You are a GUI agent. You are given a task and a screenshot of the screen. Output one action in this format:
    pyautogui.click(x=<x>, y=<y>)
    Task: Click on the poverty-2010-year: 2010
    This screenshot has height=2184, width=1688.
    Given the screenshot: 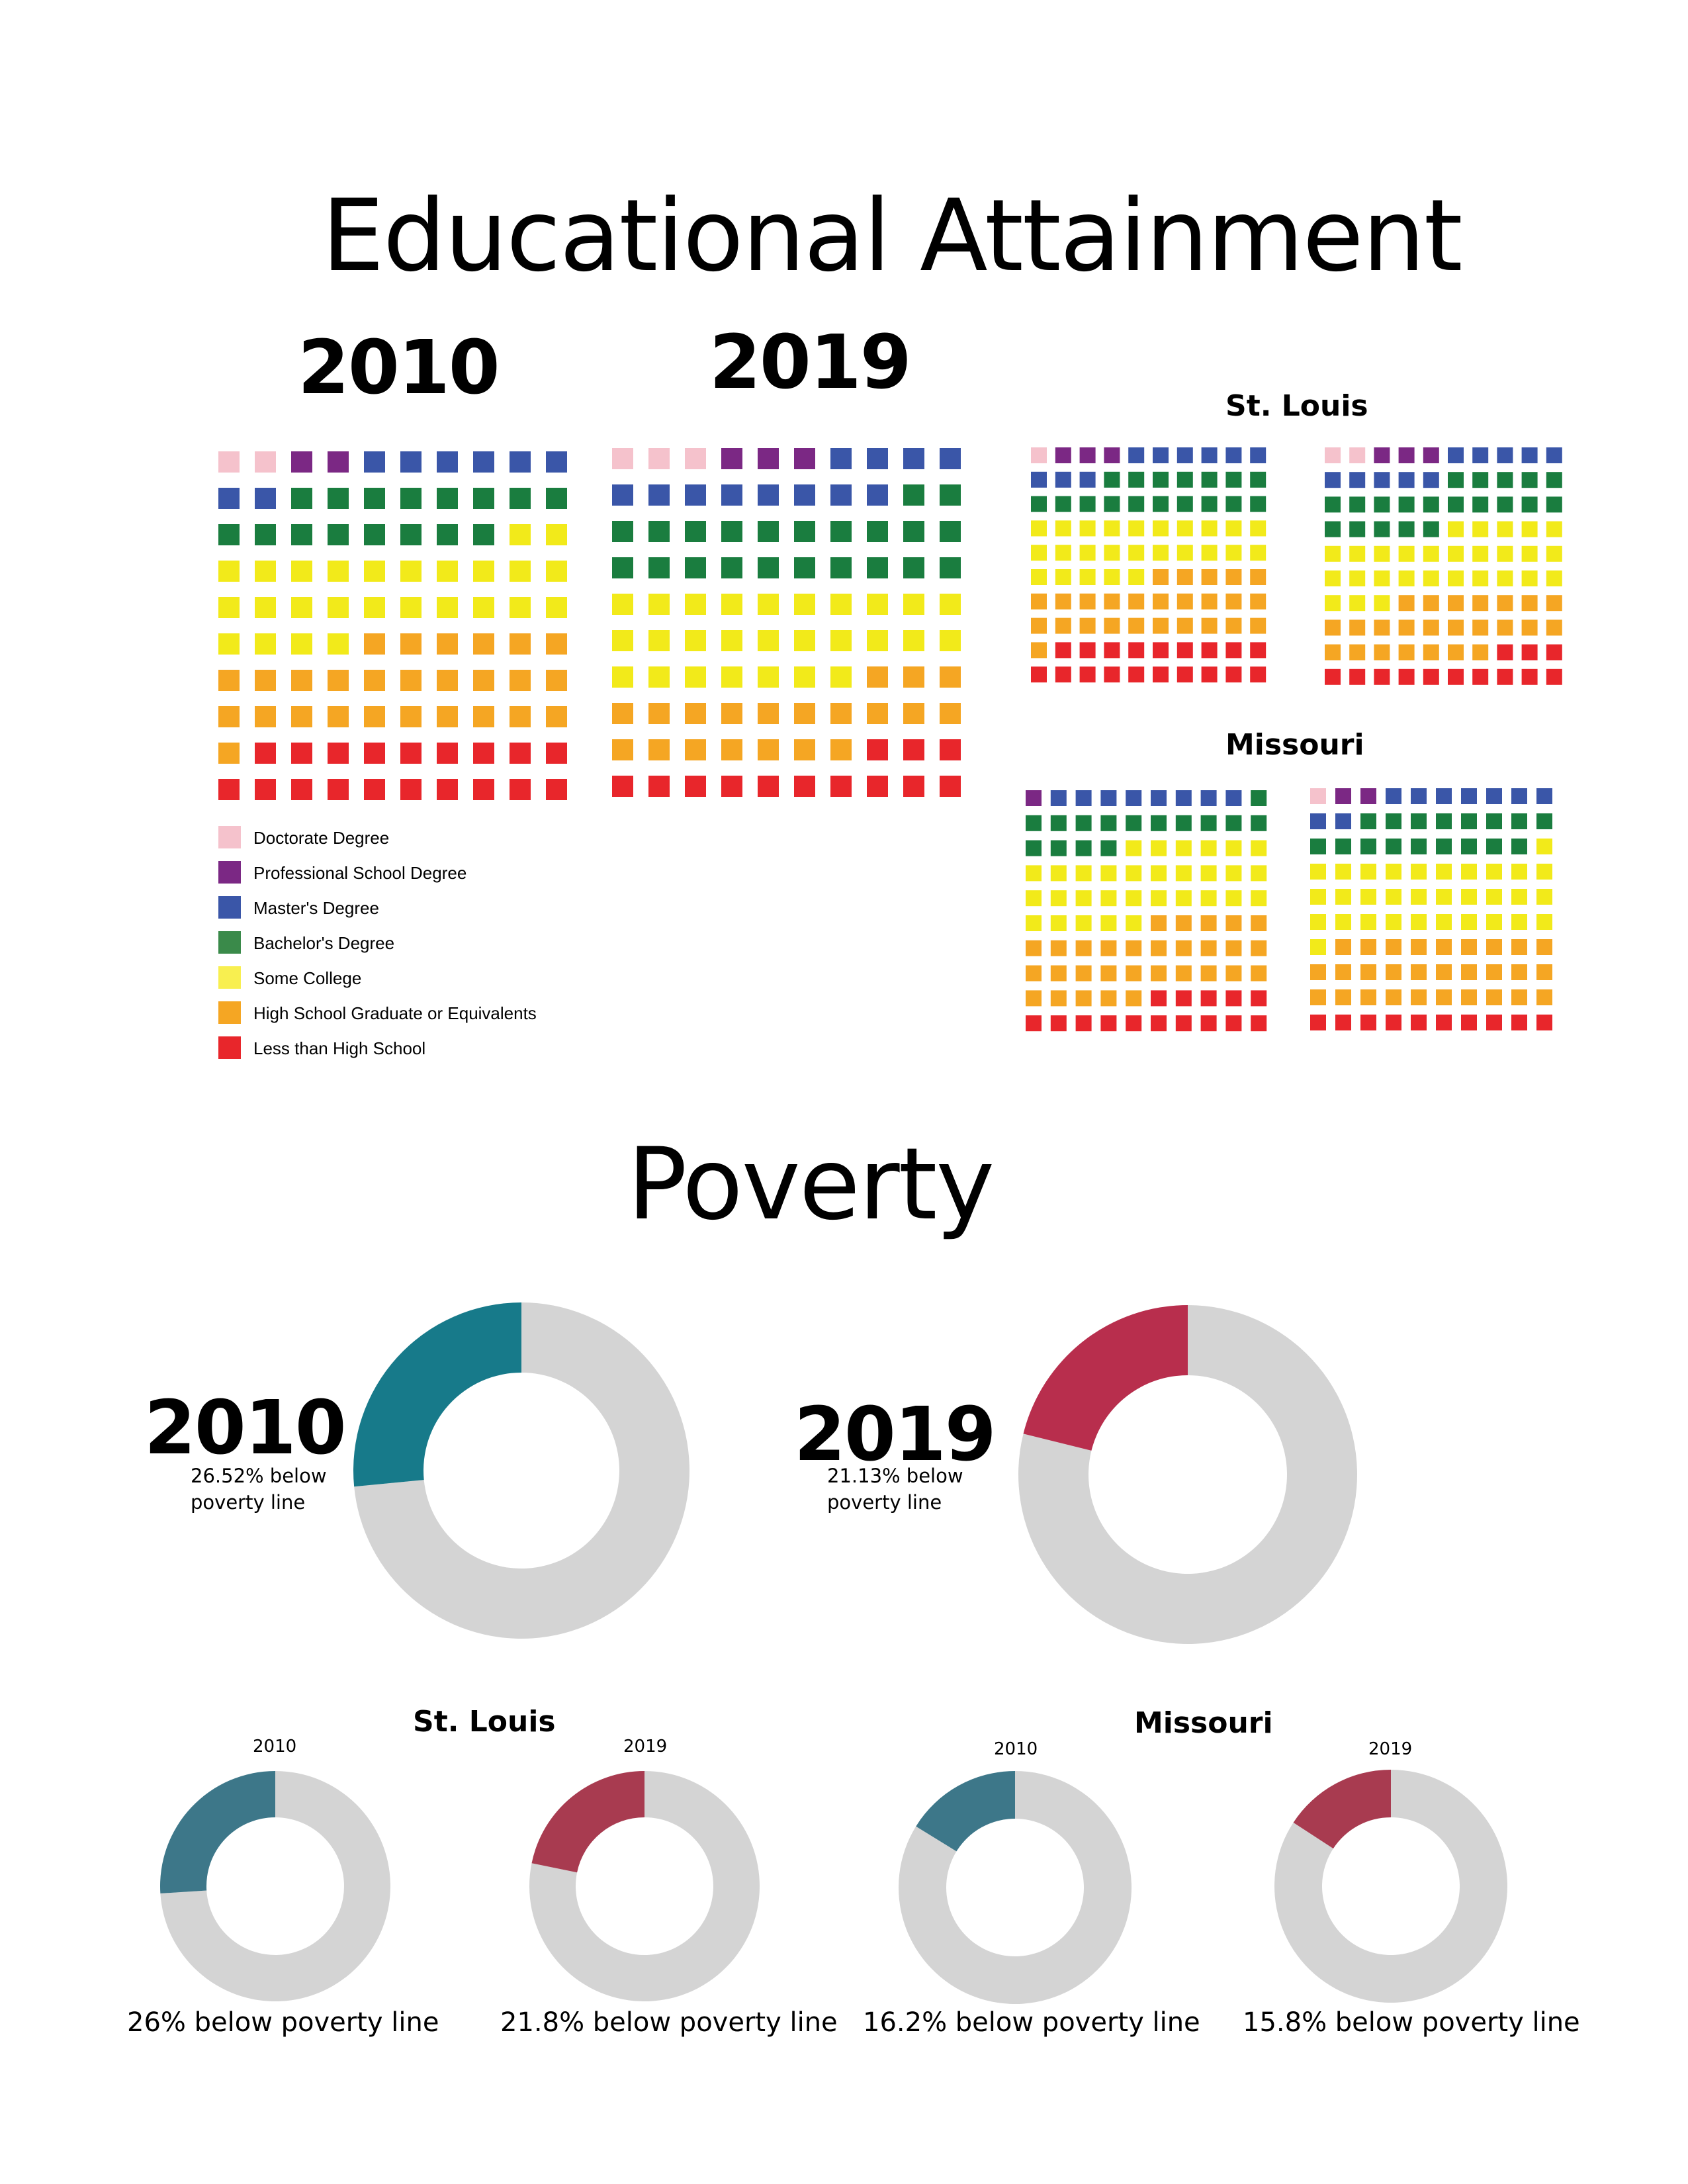 What is the action you would take?
    pyautogui.click(x=245, y=1428)
    